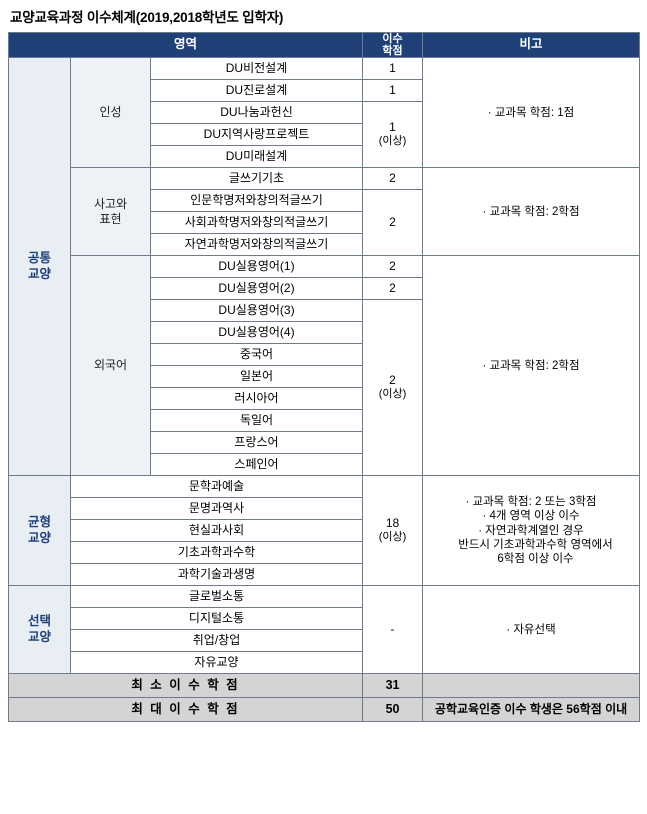  What do you see at coordinates (531, 45) in the screenshot?
I see `header-note: 비고` at bounding box center [531, 45].